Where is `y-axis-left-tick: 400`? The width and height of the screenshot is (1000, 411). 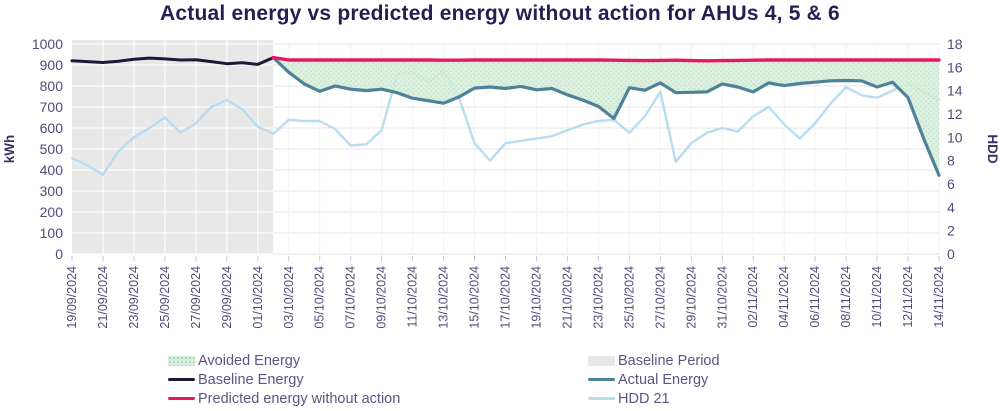
y-axis-left-tick: 400 is located at coordinates (52, 170).